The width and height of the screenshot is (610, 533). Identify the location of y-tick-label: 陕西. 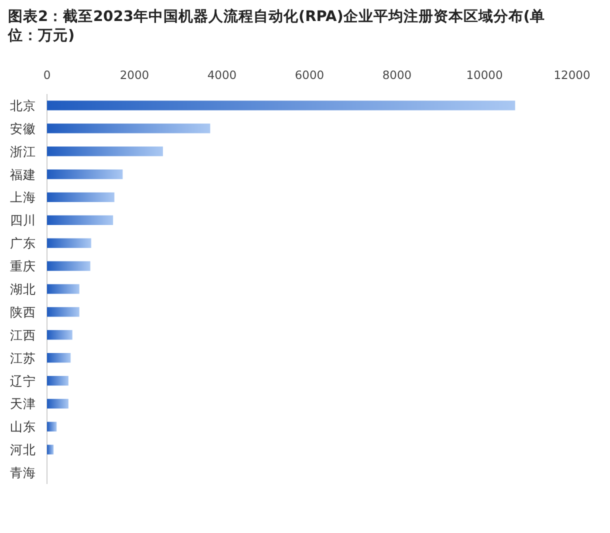
(23, 312).